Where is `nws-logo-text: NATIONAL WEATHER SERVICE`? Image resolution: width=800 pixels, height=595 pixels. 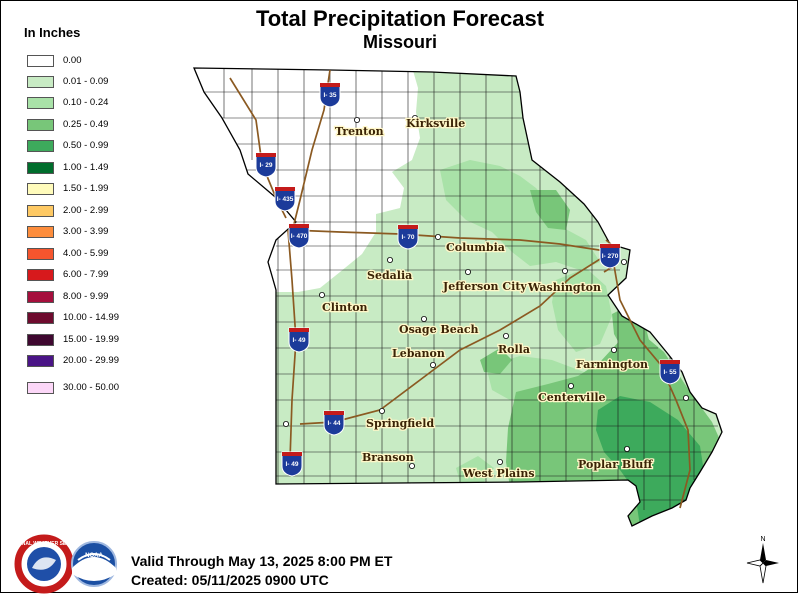 nws-logo-text: NATIONAL WEATHER SERVICE is located at coordinates (45, 544).